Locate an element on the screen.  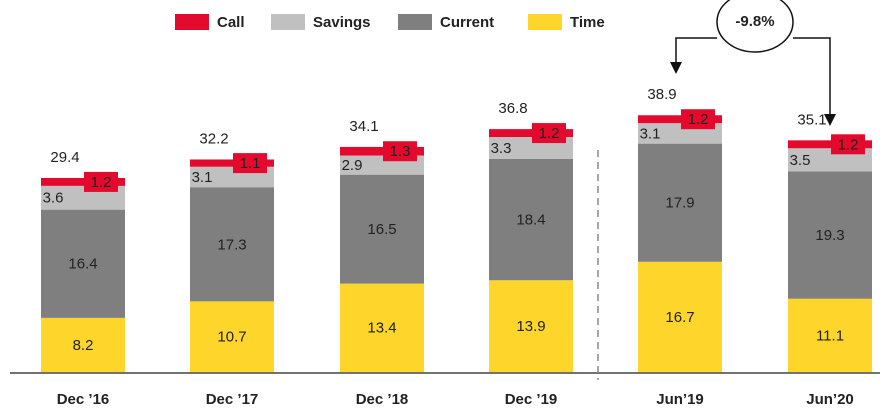
value-label: 1.3 is located at coordinates (400, 151).